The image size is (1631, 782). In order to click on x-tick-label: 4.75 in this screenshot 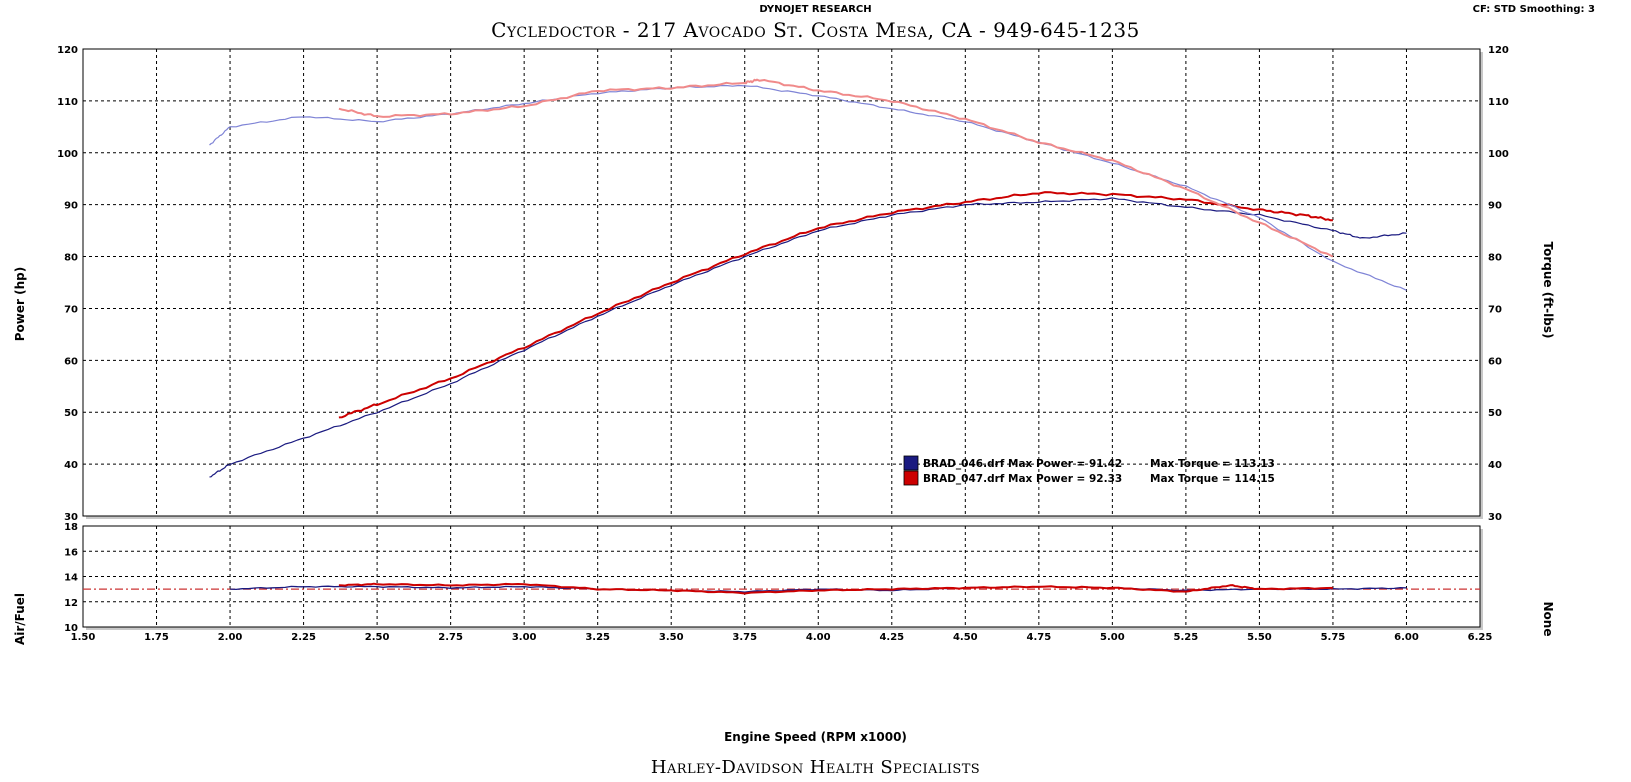, I will do `click(1038, 637)`.